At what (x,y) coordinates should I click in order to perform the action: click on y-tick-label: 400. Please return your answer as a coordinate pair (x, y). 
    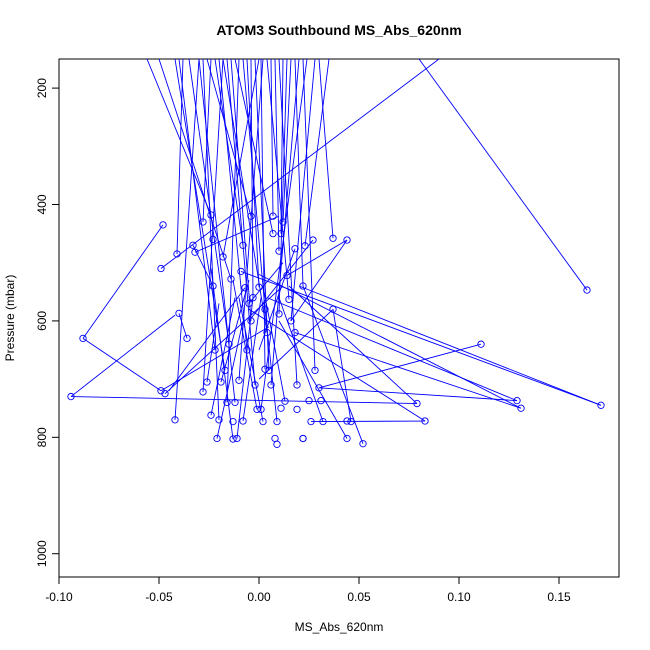
    Looking at the image, I should click on (42, 204).